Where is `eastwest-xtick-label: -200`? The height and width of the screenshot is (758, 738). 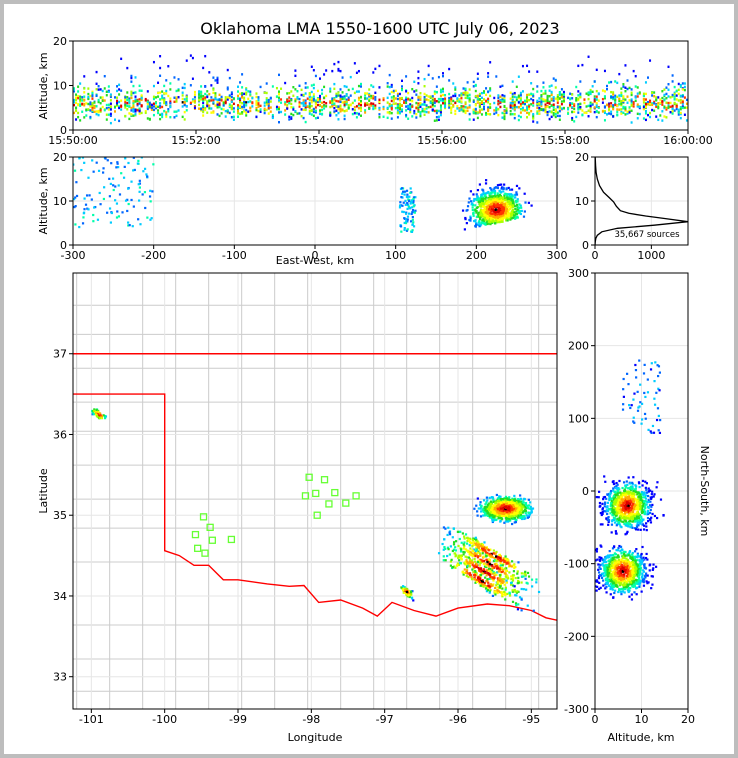 eastwest-xtick-label: -200 is located at coordinates (153, 255).